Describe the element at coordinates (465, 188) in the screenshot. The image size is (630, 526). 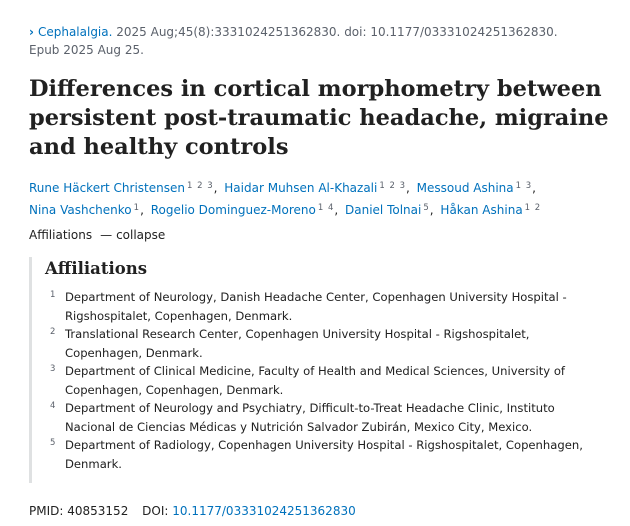
I see `author-link: Messoud Ashina` at that location.